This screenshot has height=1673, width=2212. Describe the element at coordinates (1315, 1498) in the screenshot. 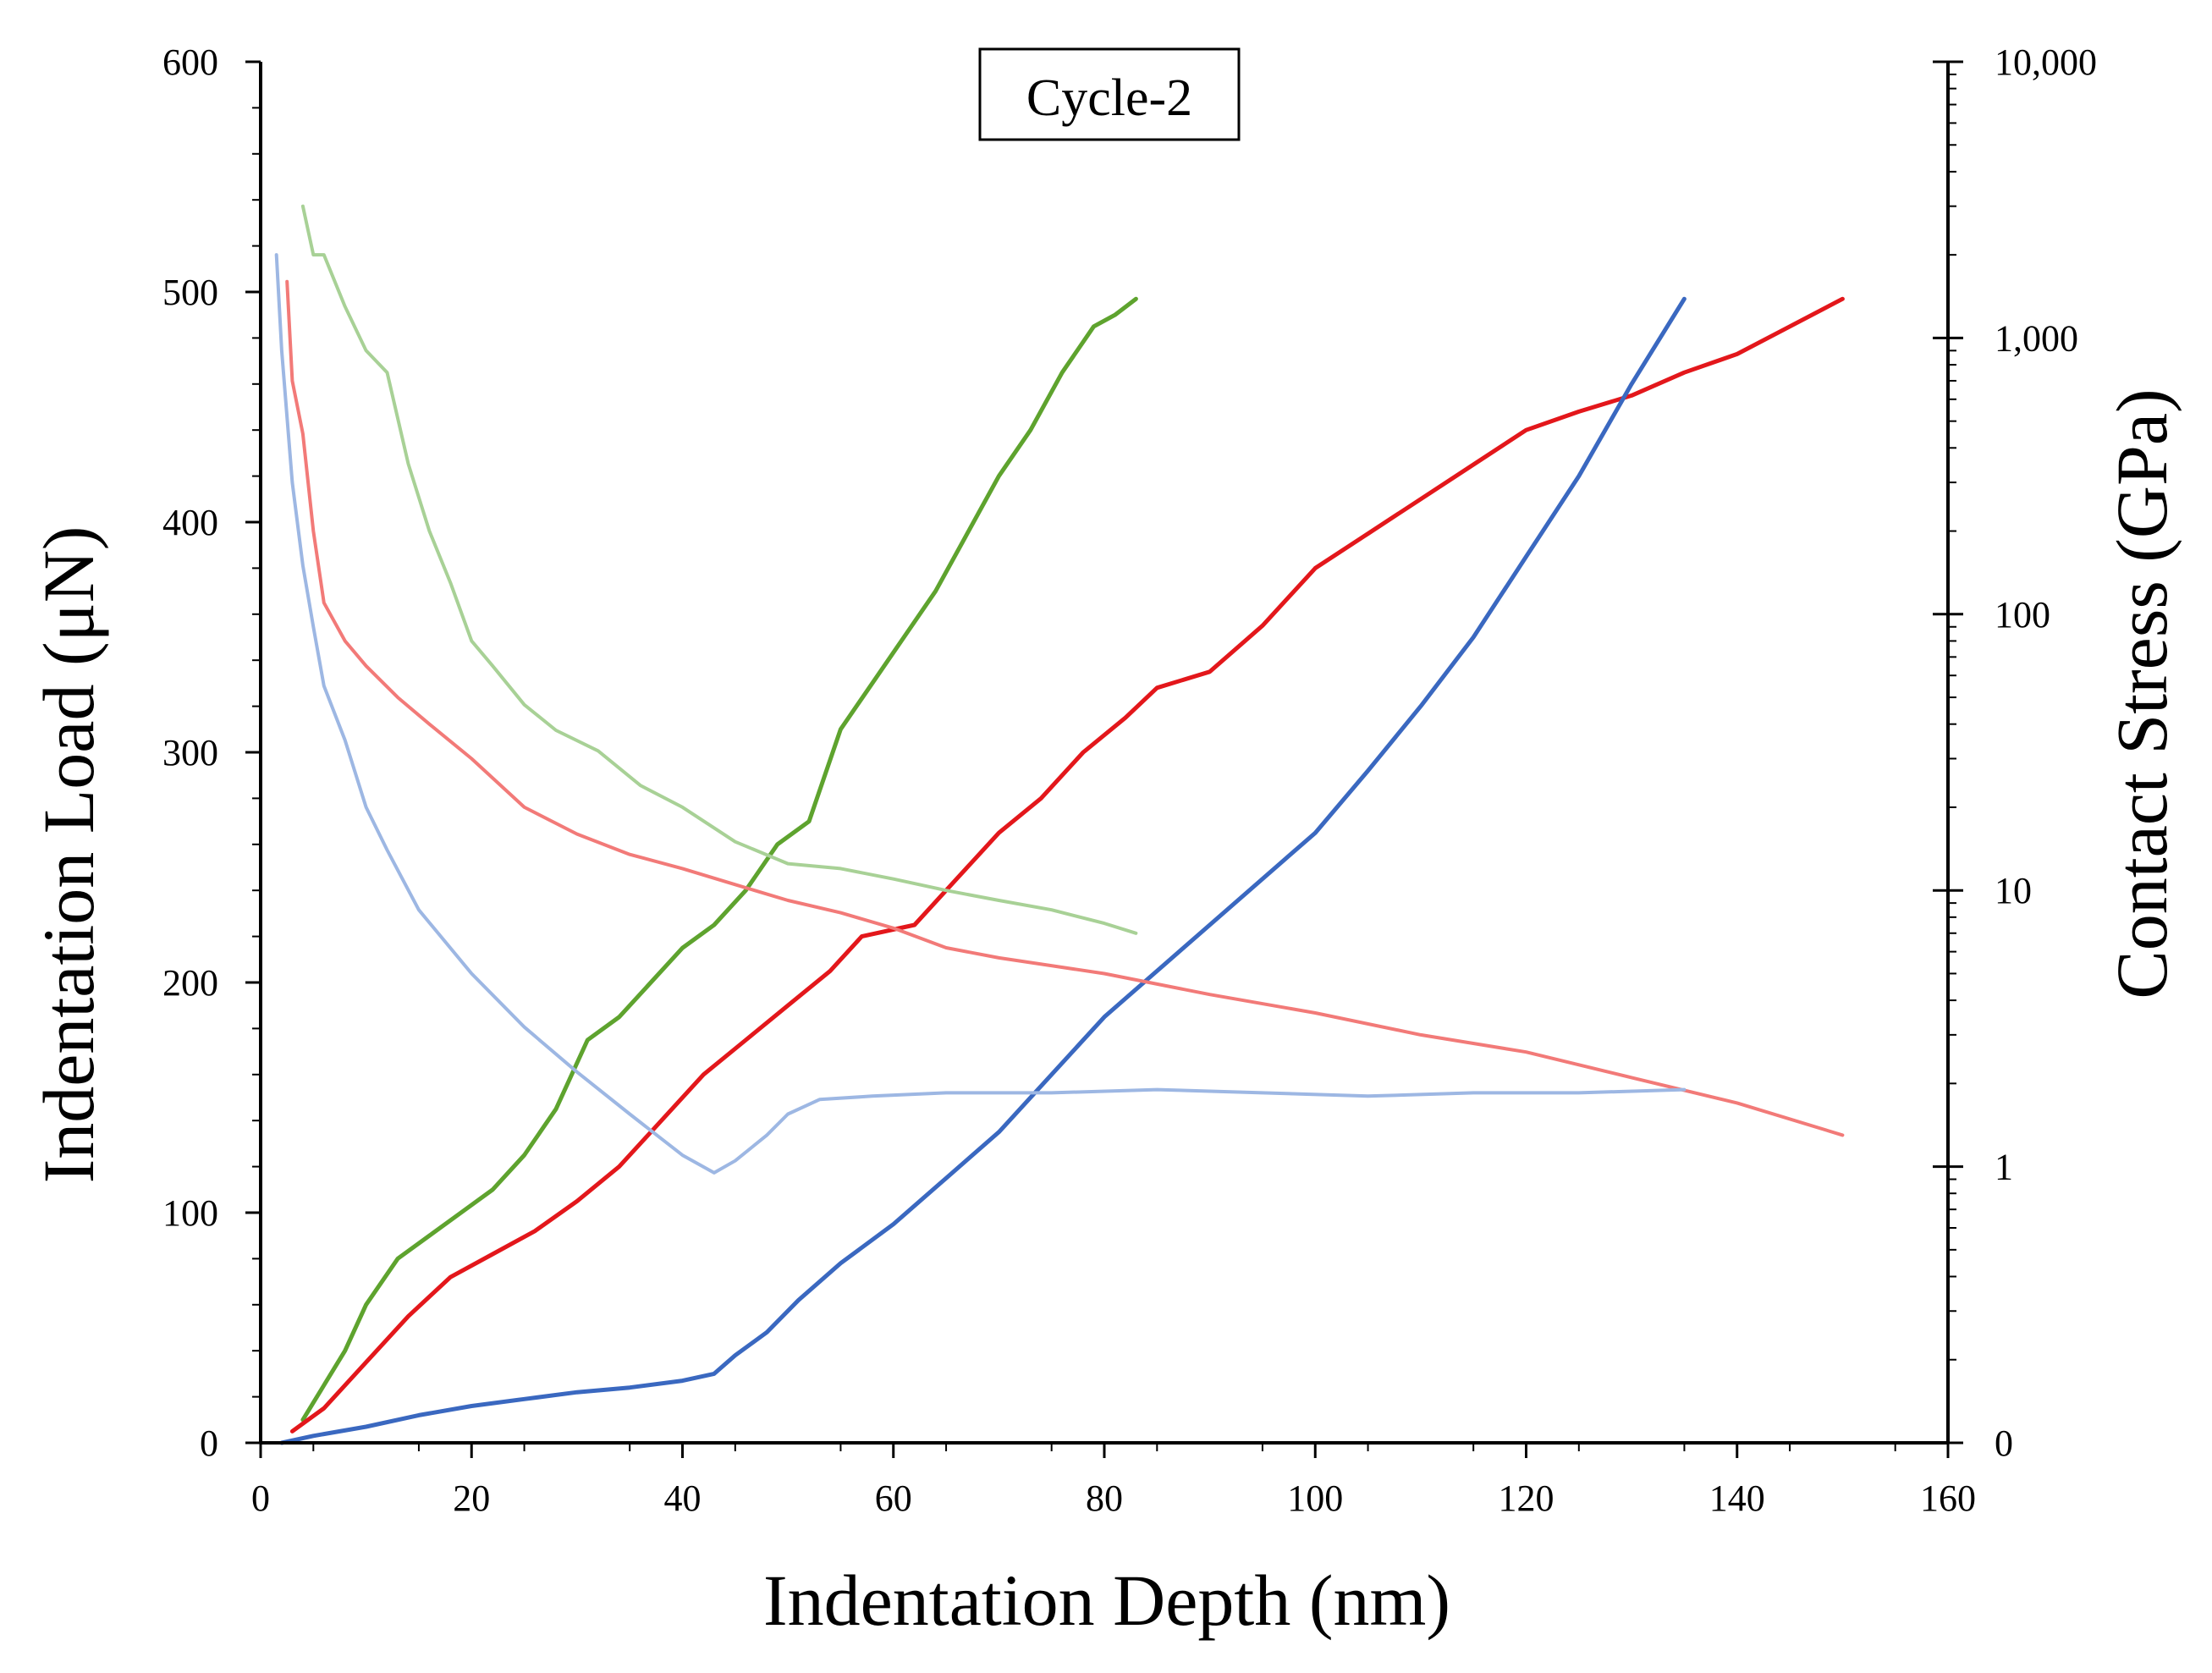

I see `x-tick-label: 100` at that location.